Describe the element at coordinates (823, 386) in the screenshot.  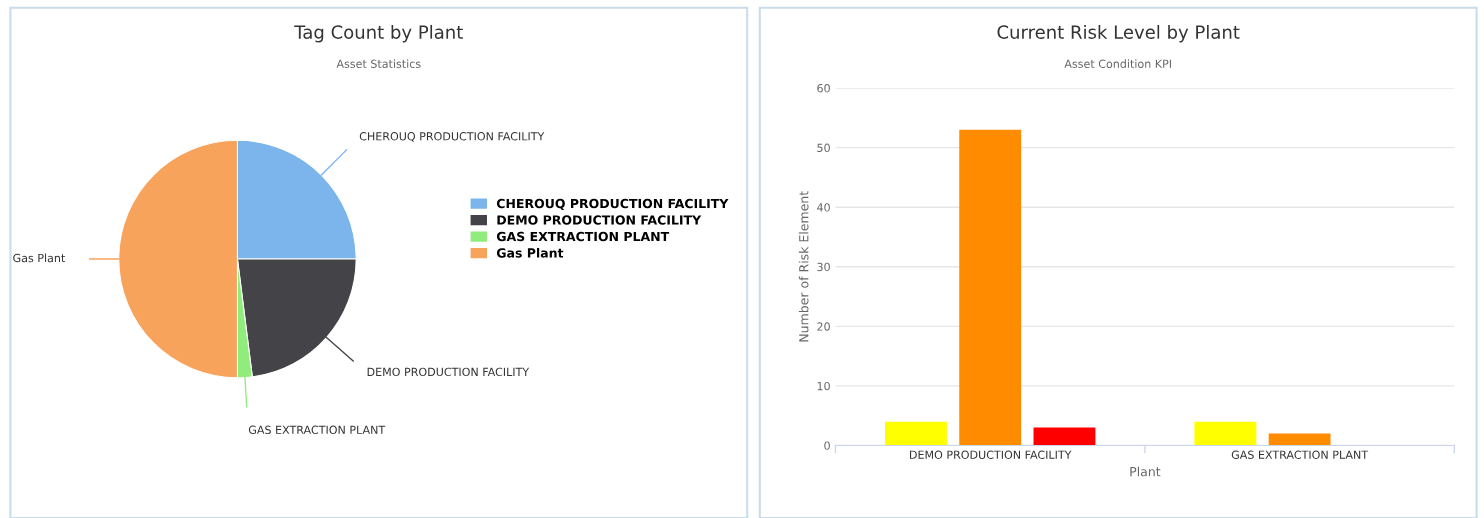
I see `y-tick-label: 10` at that location.